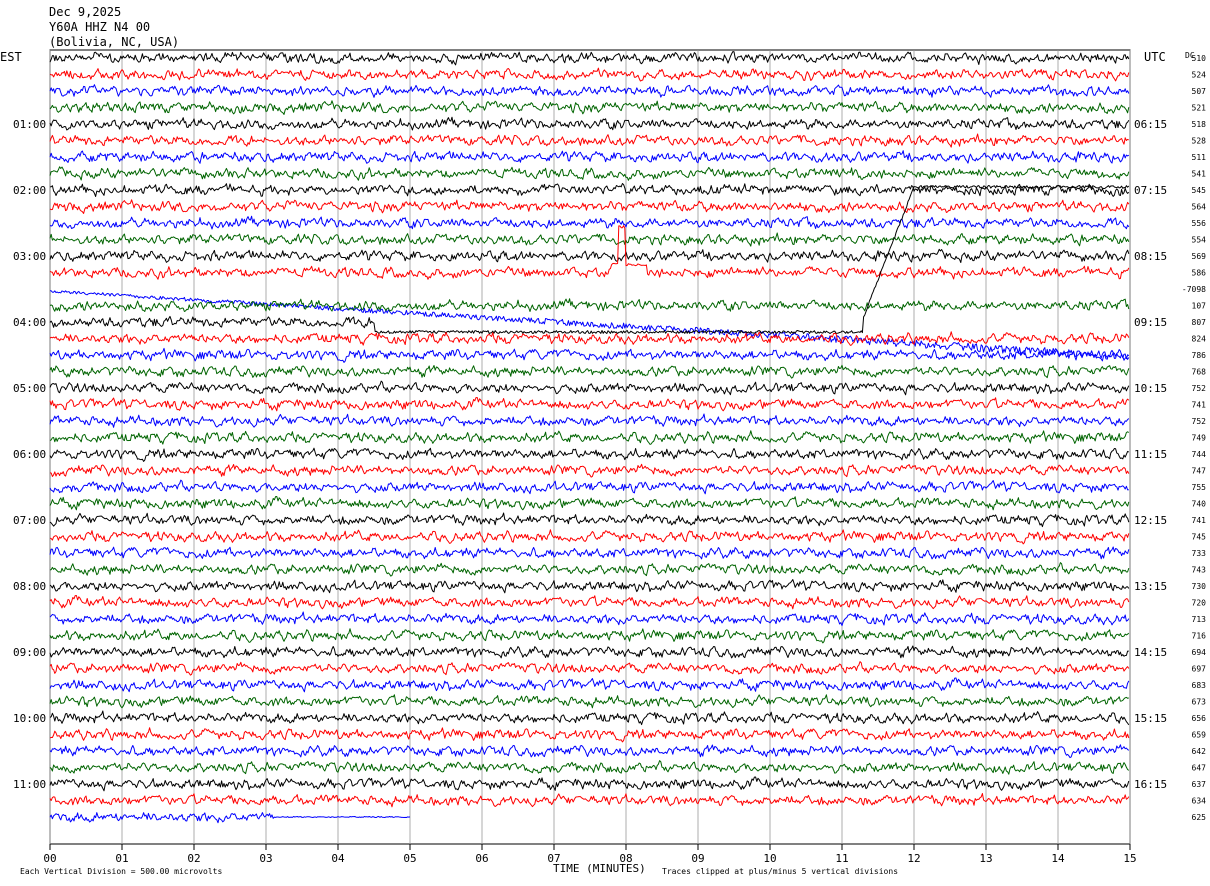  What do you see at coordinates (1150, 718) in the screenshot?
I see `right-hour-label: 15:15` at bounding box center [1150, 718].